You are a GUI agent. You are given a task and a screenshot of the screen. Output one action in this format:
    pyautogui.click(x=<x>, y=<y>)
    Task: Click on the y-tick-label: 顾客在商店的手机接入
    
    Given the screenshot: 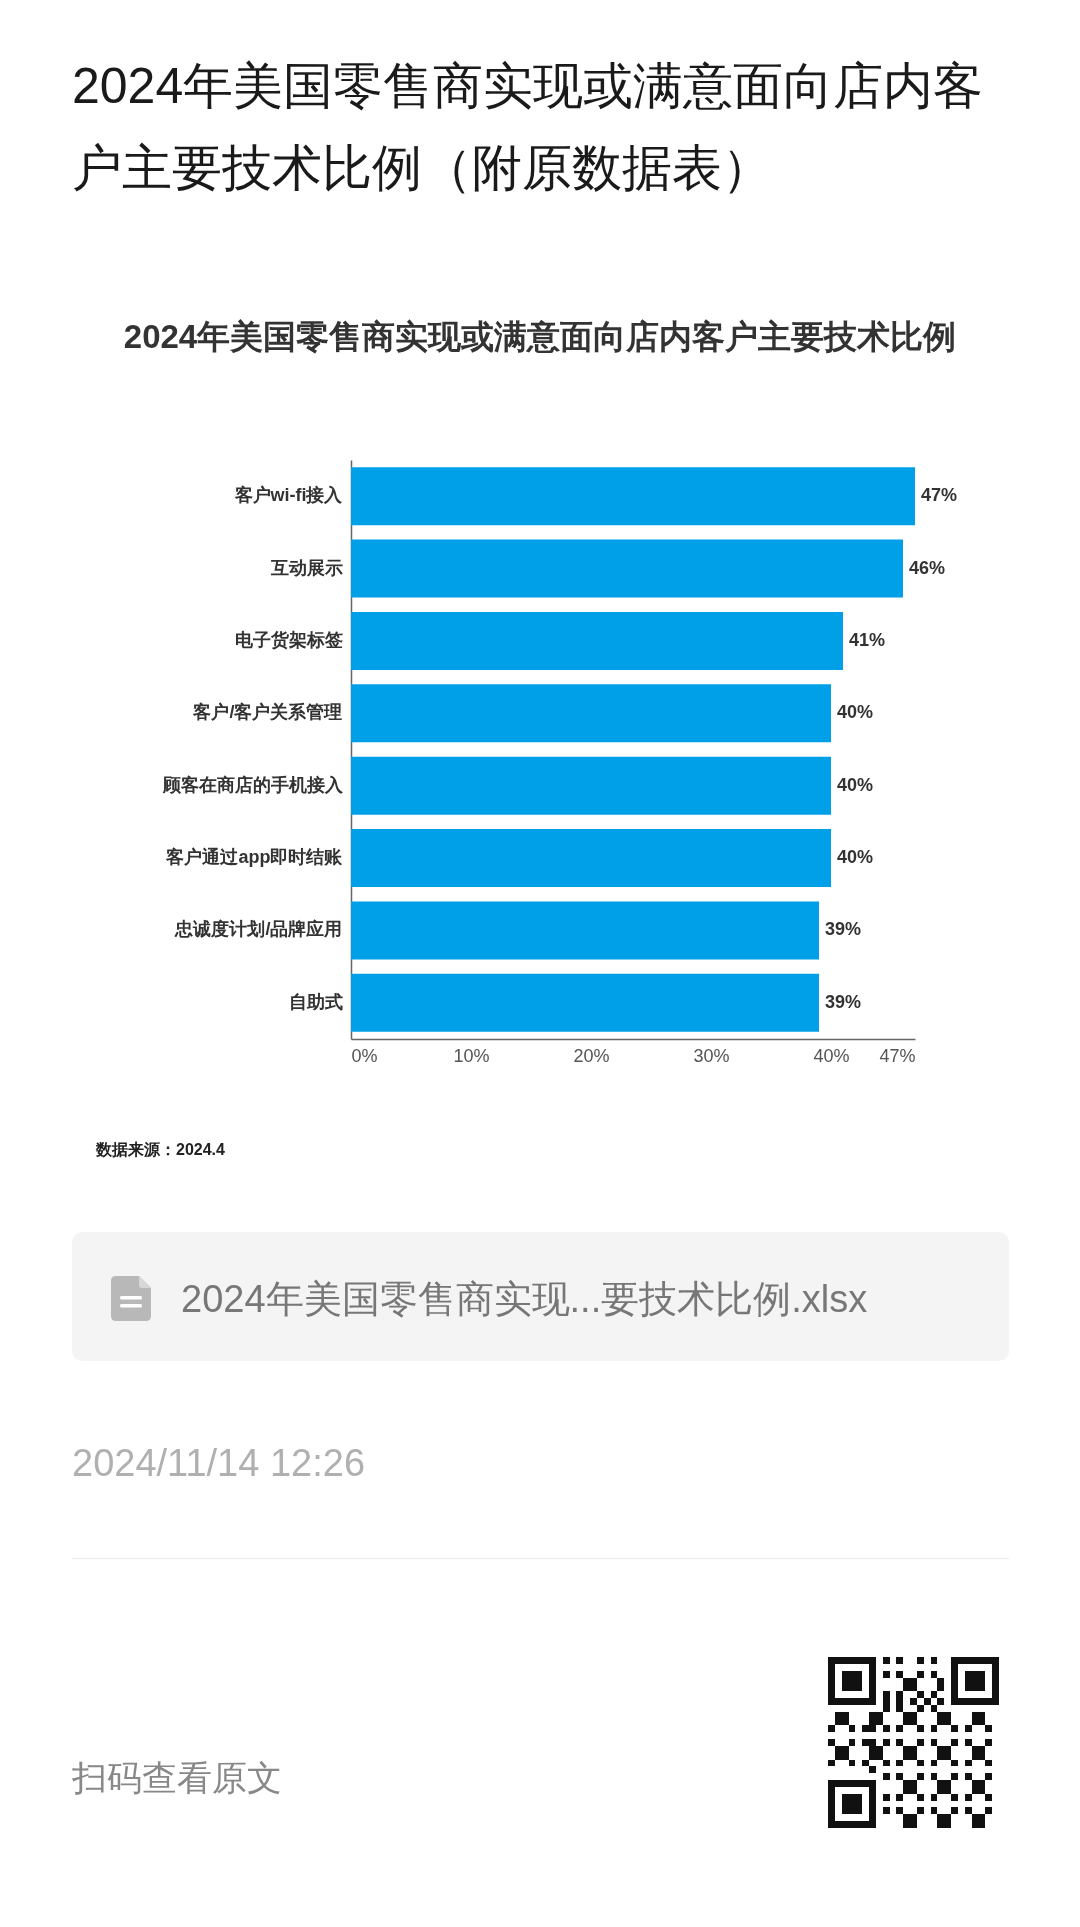 What is the action you would take?
    pyautogui.click(x=252, y=784)
    